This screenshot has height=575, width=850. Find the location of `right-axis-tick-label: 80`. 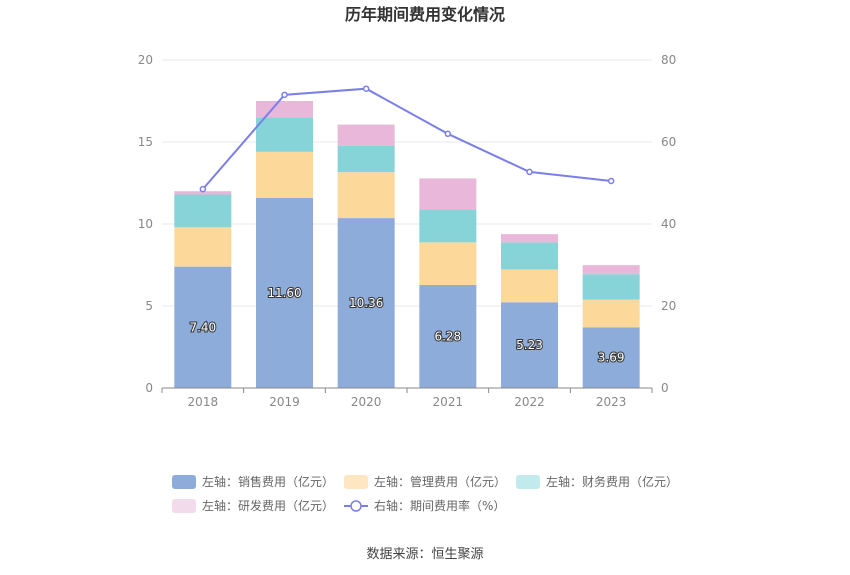

right-axis-tick-label: 80 is located at coordinates (668, 60).